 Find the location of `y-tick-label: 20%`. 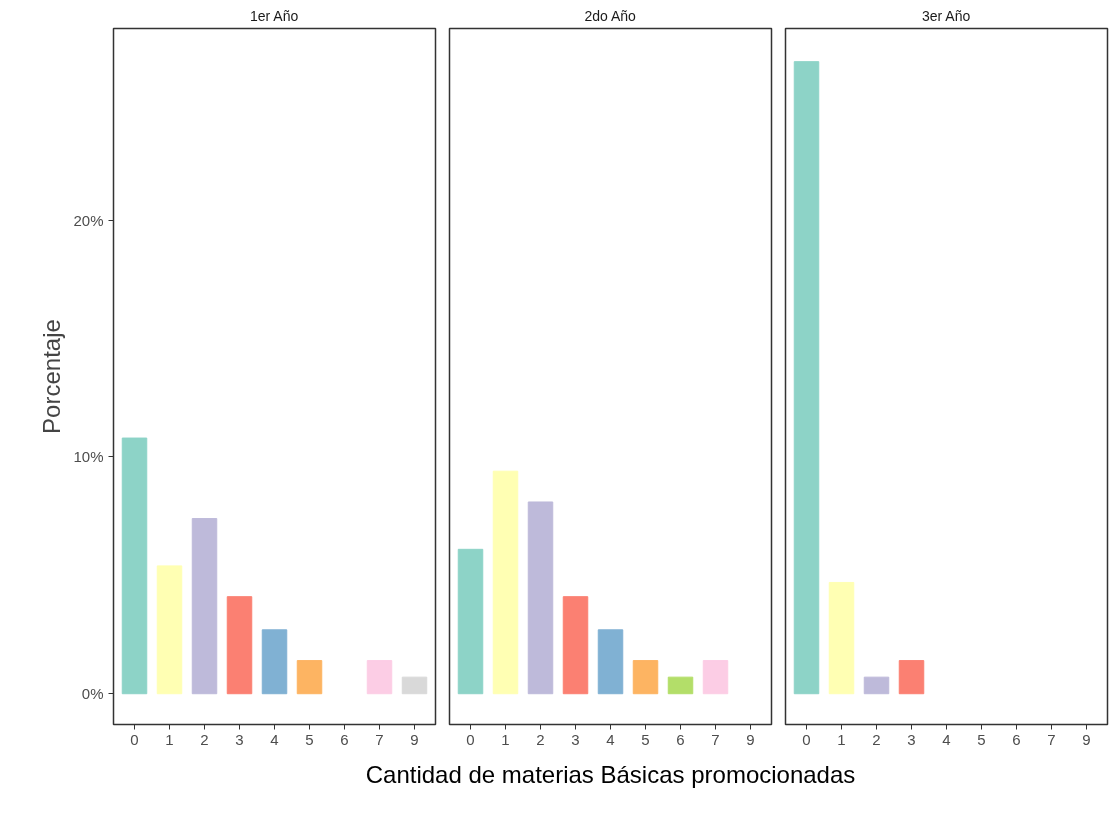

y-tick-label: 20% is located at coordinates (88, 220).